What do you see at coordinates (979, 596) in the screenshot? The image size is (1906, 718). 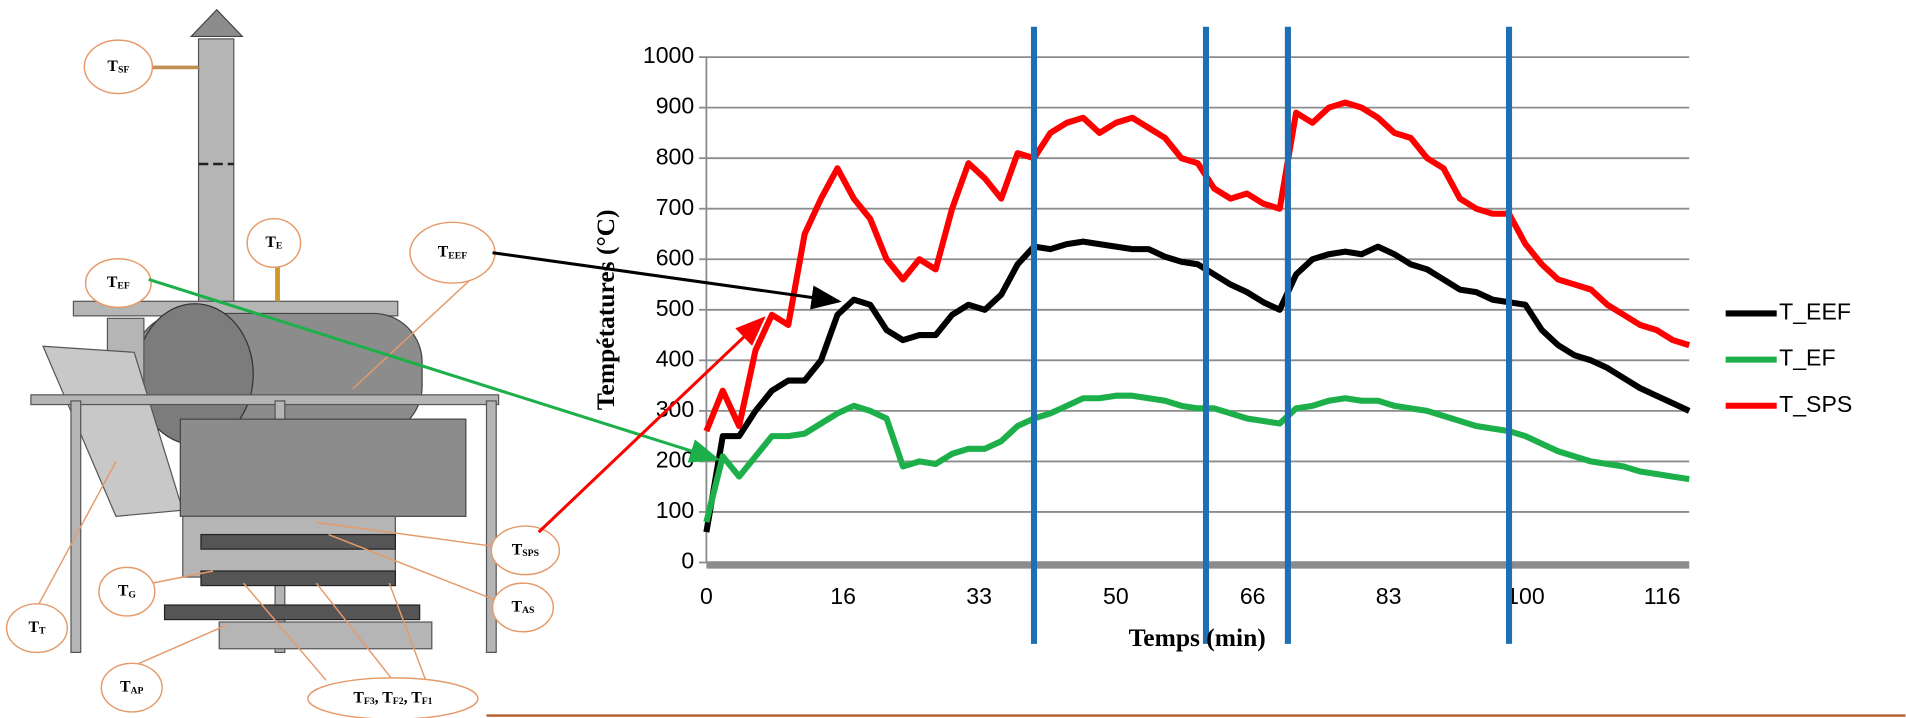 I see `x-tick-label: 33` at bounding box center [979, 596].